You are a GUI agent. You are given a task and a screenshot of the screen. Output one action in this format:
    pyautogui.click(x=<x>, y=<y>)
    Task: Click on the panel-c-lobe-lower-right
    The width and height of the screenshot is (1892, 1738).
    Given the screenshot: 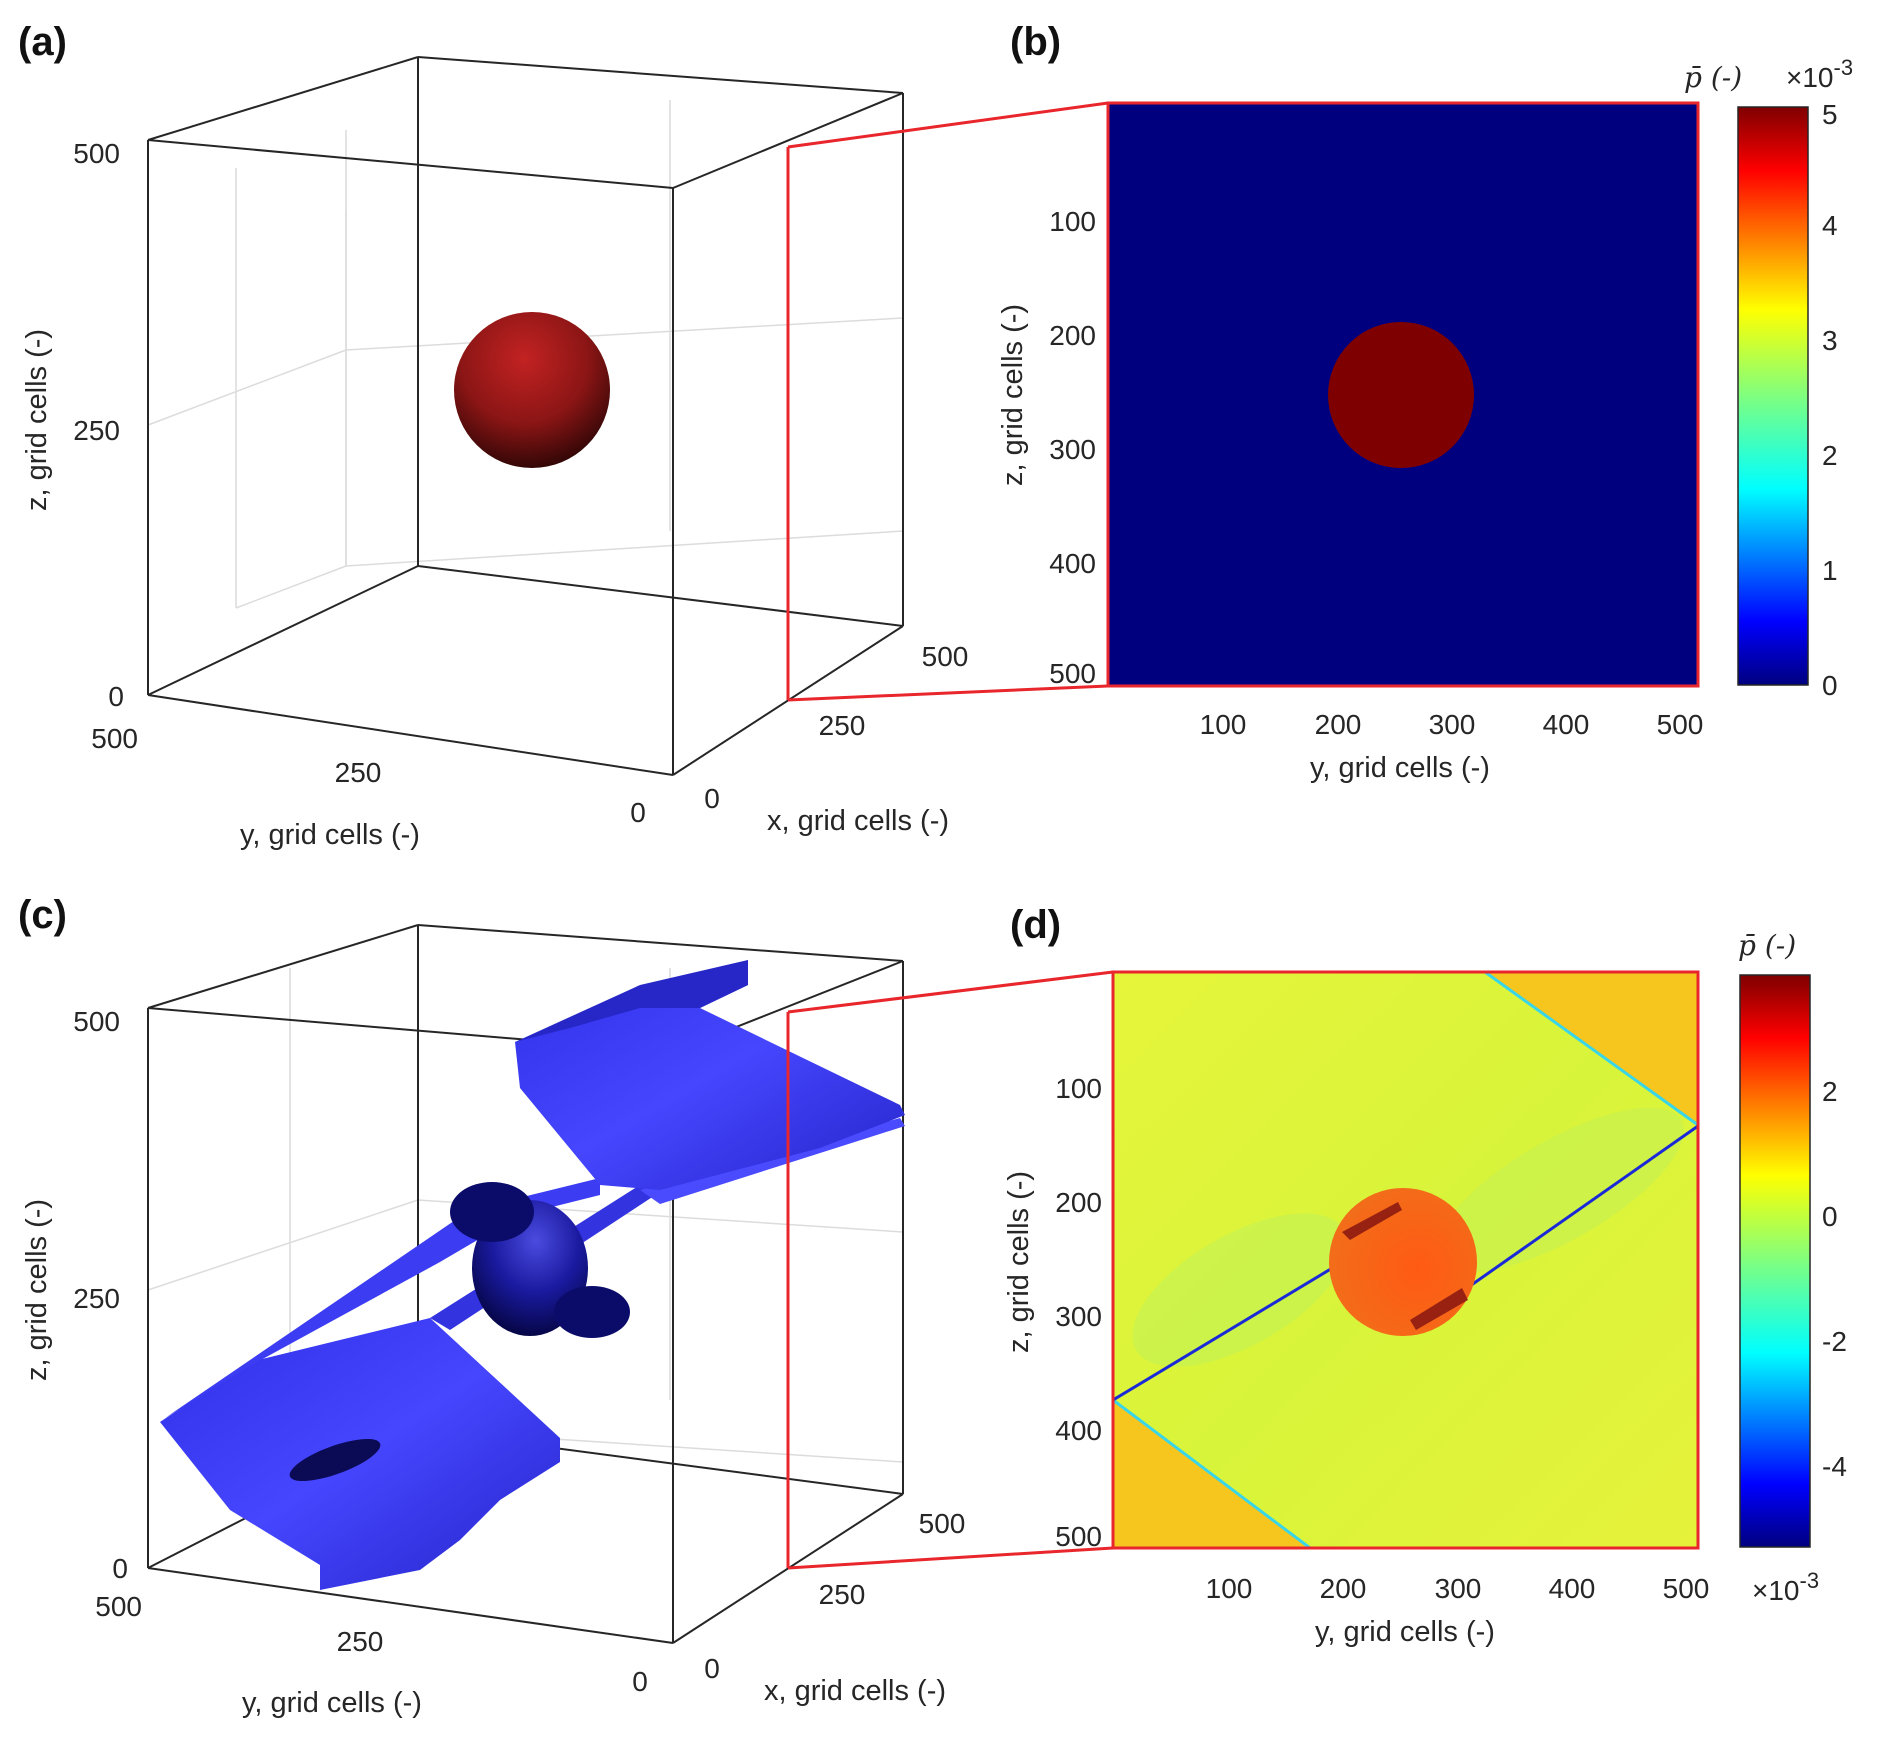 What is the action you would take?
    pyautogui.click(x=592, y=1312)
    